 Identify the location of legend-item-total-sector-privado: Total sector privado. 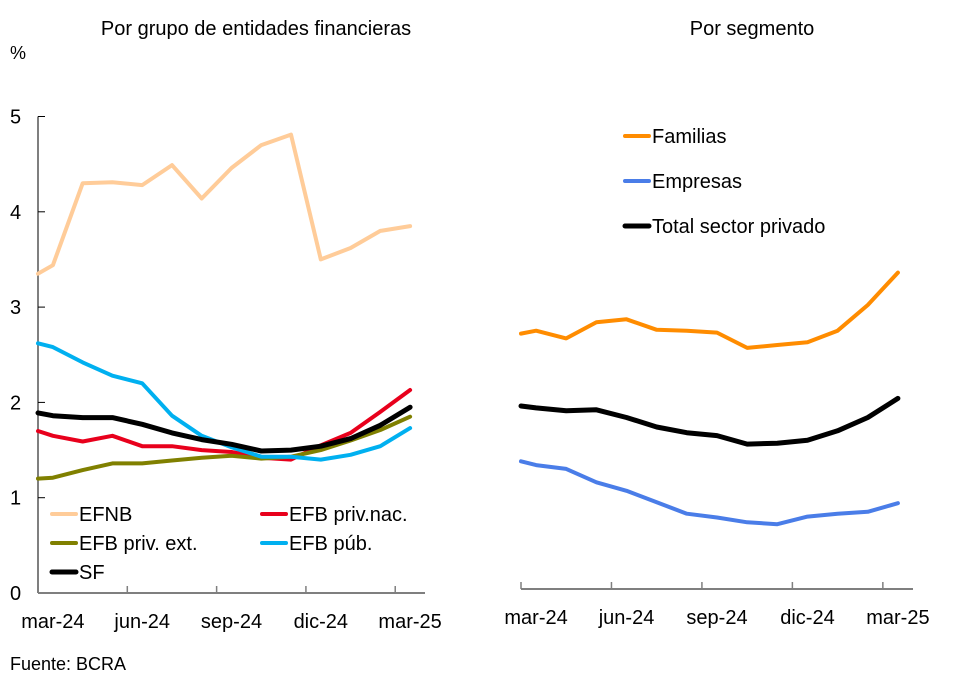
(723, 227).